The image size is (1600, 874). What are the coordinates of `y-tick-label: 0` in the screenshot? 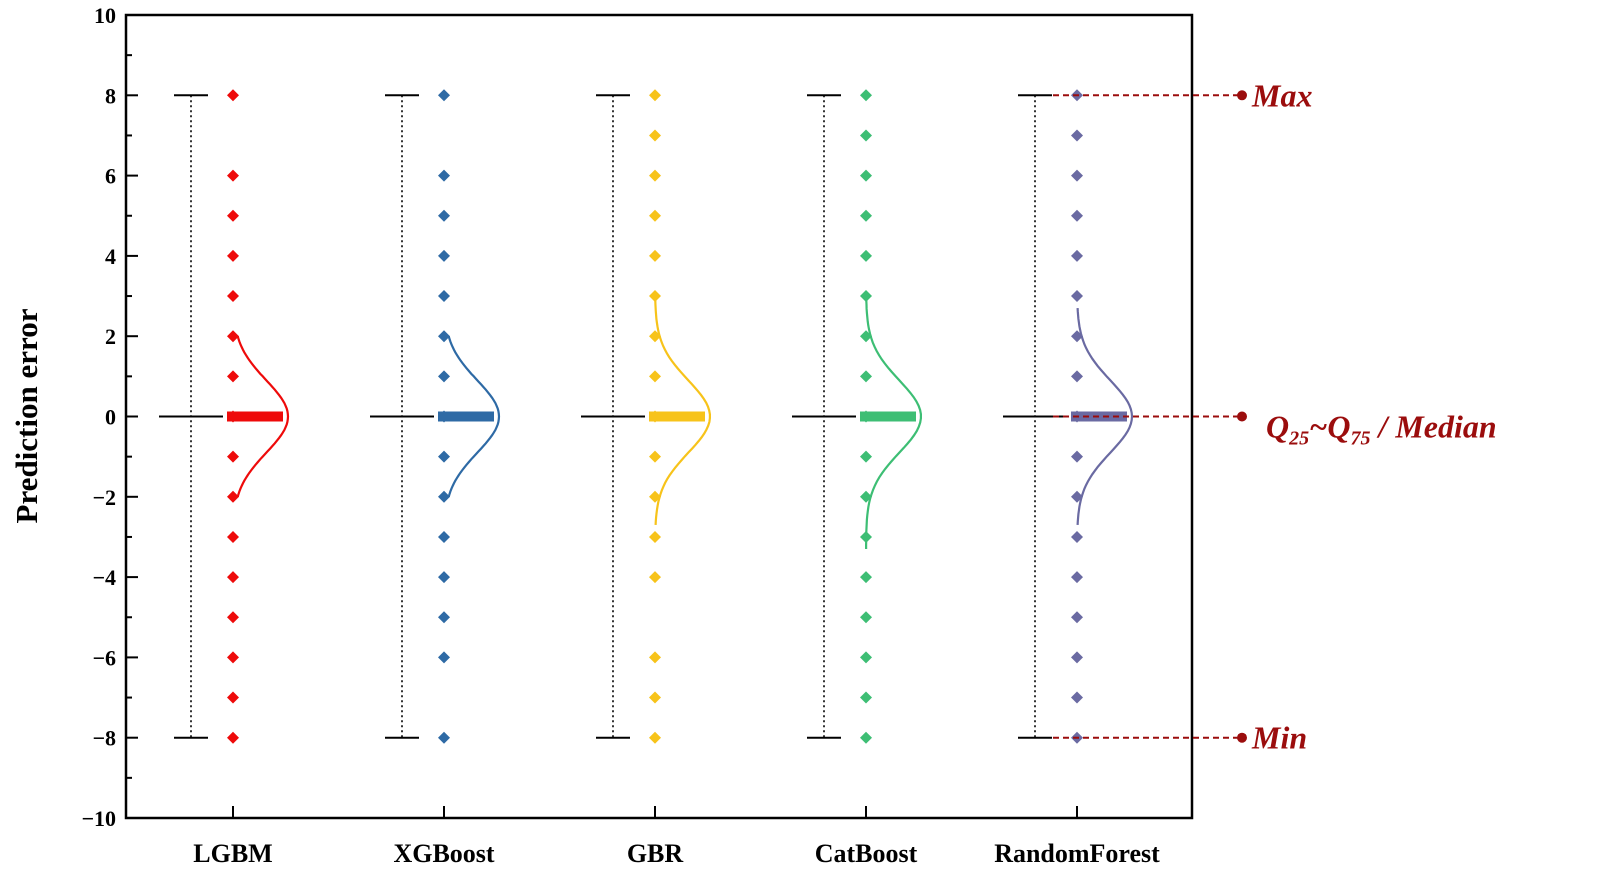 It's located at (110, 417).